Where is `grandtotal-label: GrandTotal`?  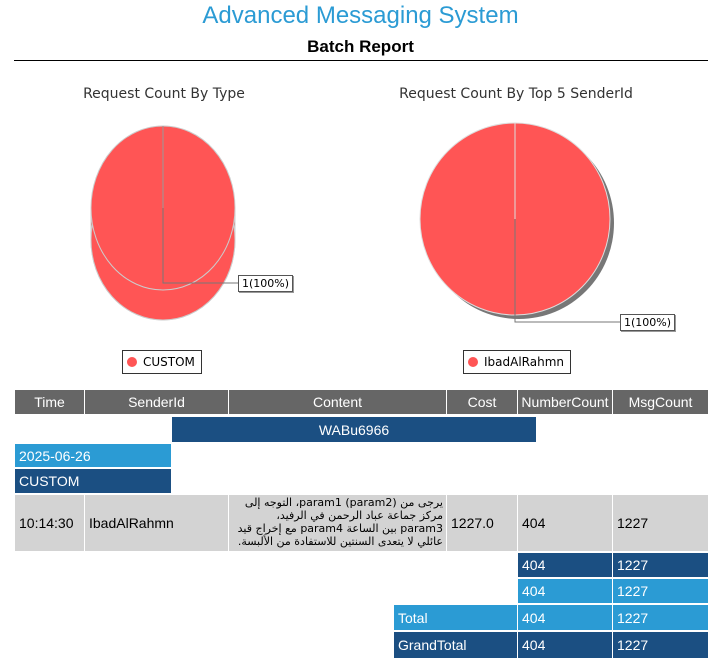 grandtotal-label: GrandTotal is located at coordinates (455, 645).